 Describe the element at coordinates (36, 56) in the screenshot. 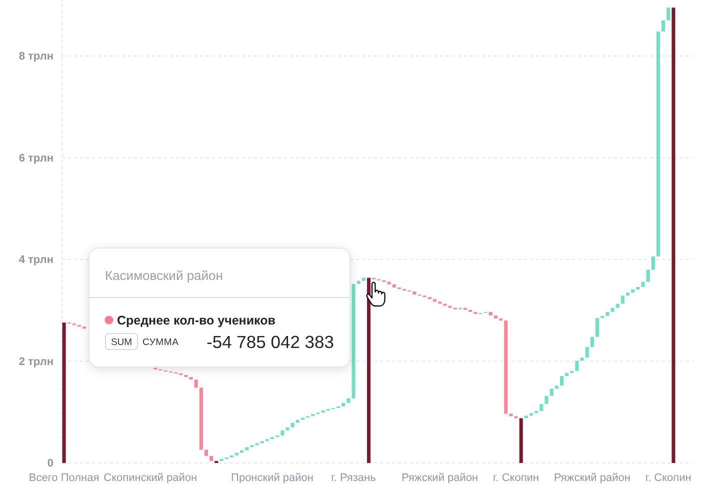

I see `y-tick-label: 8 трлн` at that location.